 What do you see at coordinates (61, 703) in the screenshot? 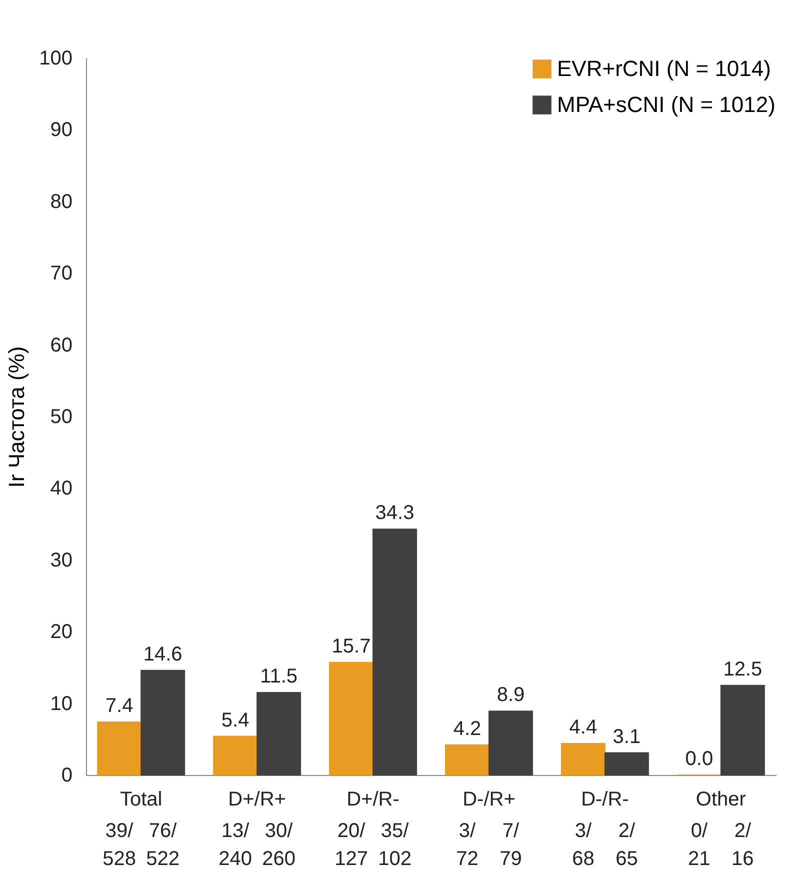
I see `y-tick-label: 10` at bounding box center [61, 703].